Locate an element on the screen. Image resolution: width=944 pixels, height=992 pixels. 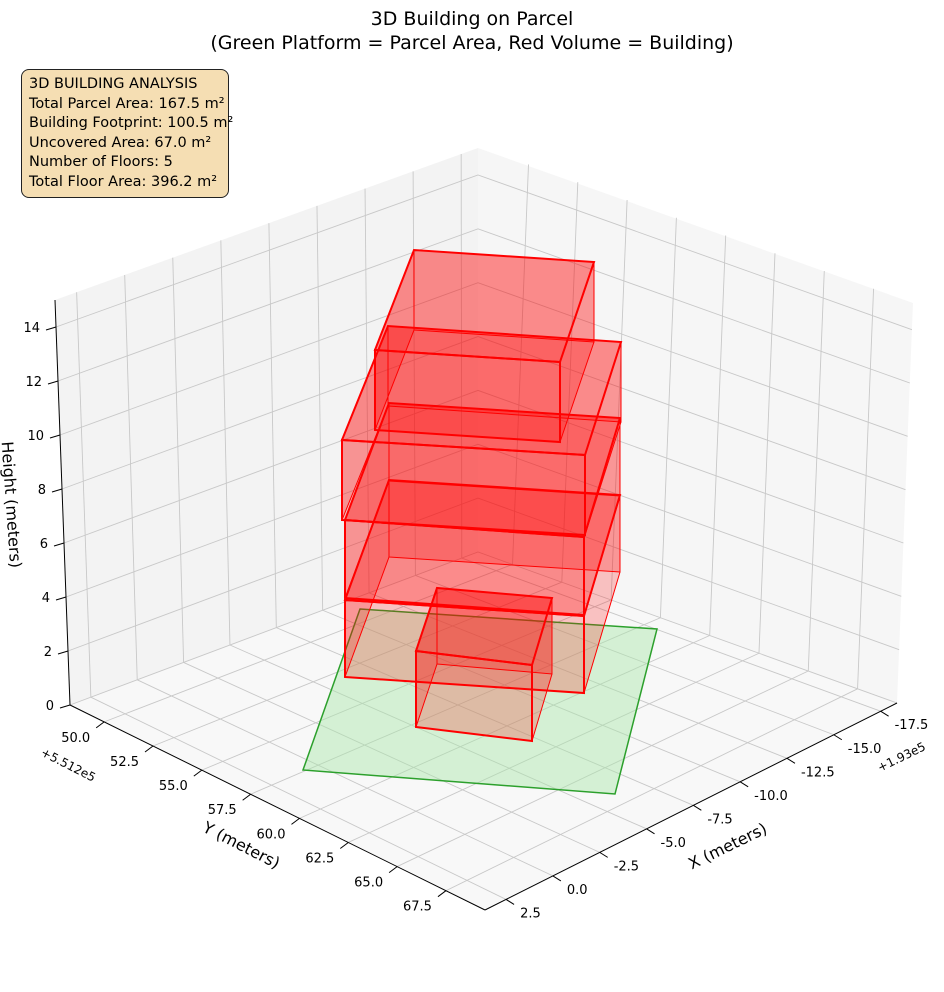
y-tick-label: 67.5 is located at coordinates (417, 907).